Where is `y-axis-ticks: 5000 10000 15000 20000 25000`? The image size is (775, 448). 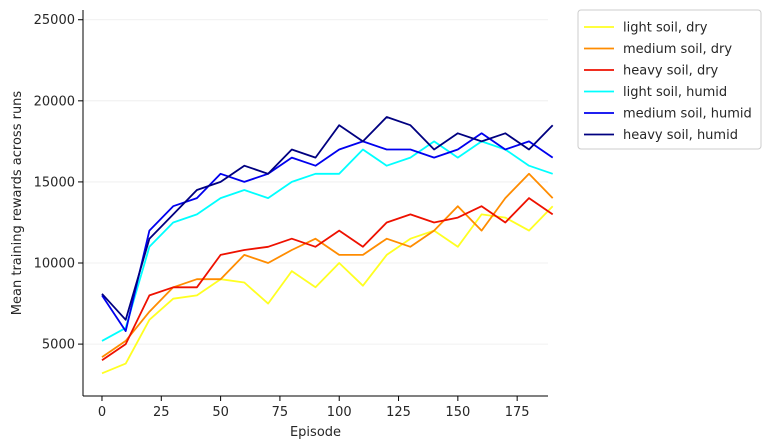
y-axis-ticks: 5000 10000 15000 20000 25000 is located at coordinates (58, 183).